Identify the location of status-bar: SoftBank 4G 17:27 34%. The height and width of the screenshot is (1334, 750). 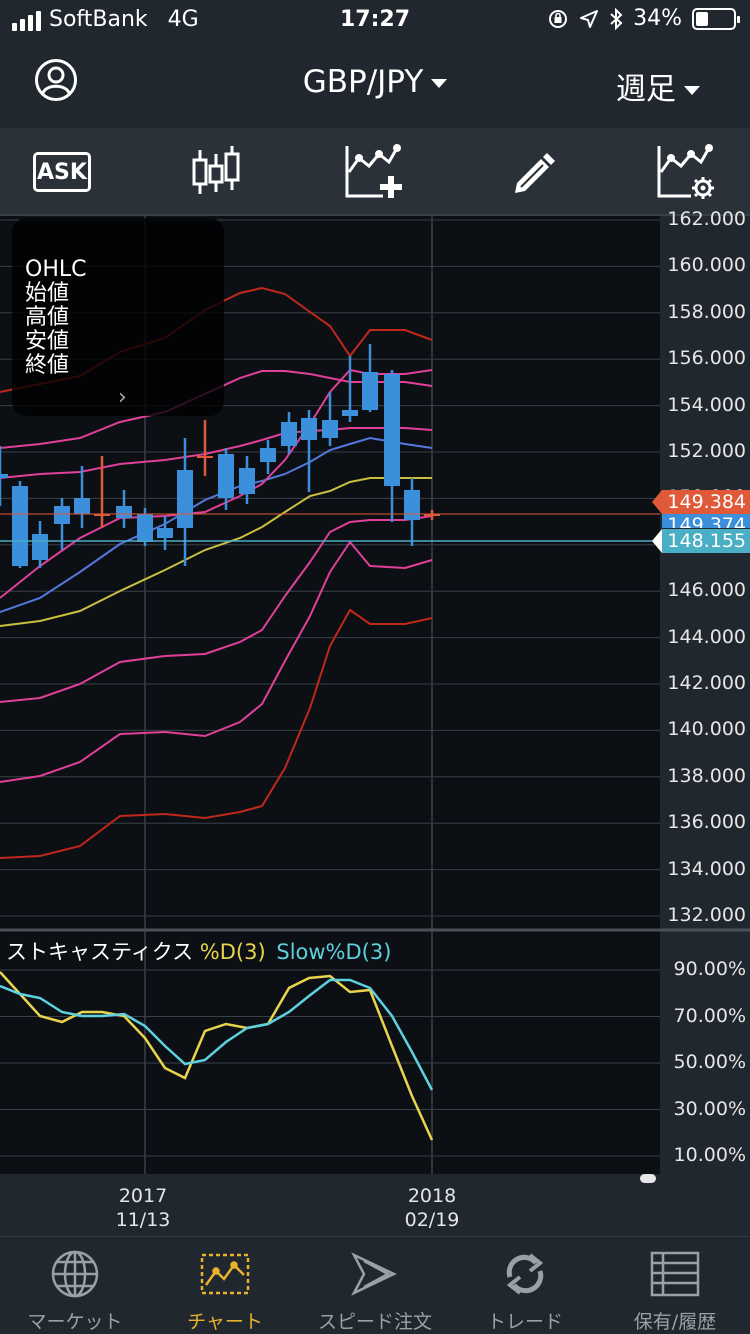
(375, 20).